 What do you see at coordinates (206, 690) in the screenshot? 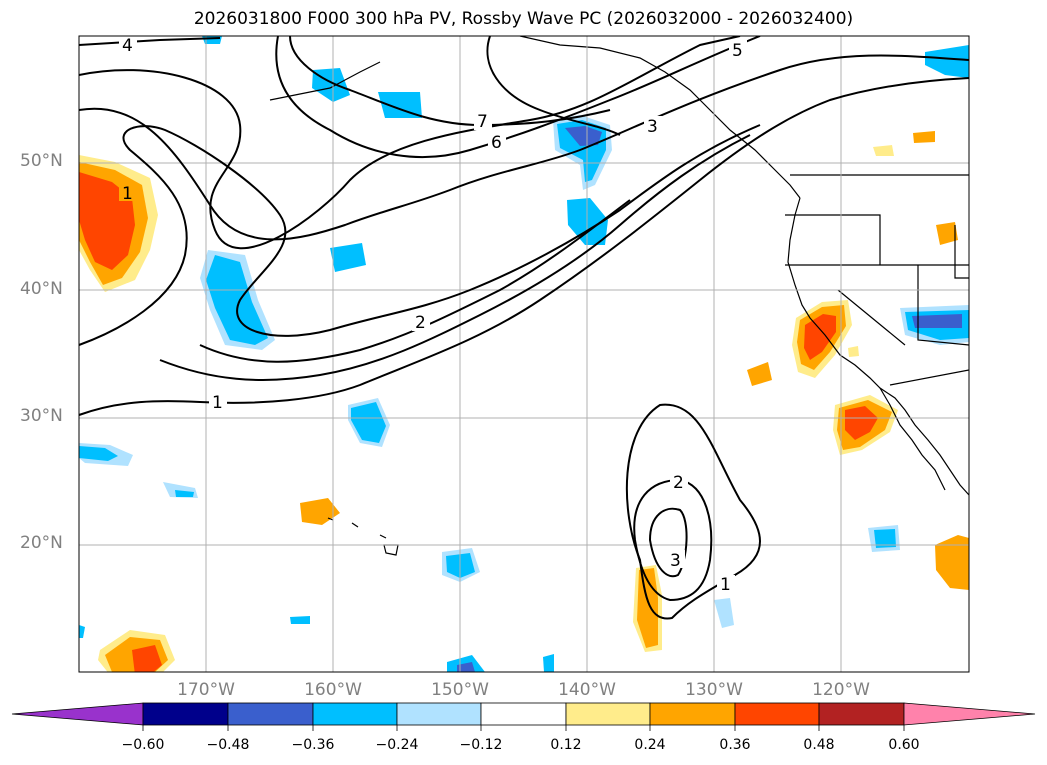
I see `lon-label: 170°W` at bounding box center [206, 690].